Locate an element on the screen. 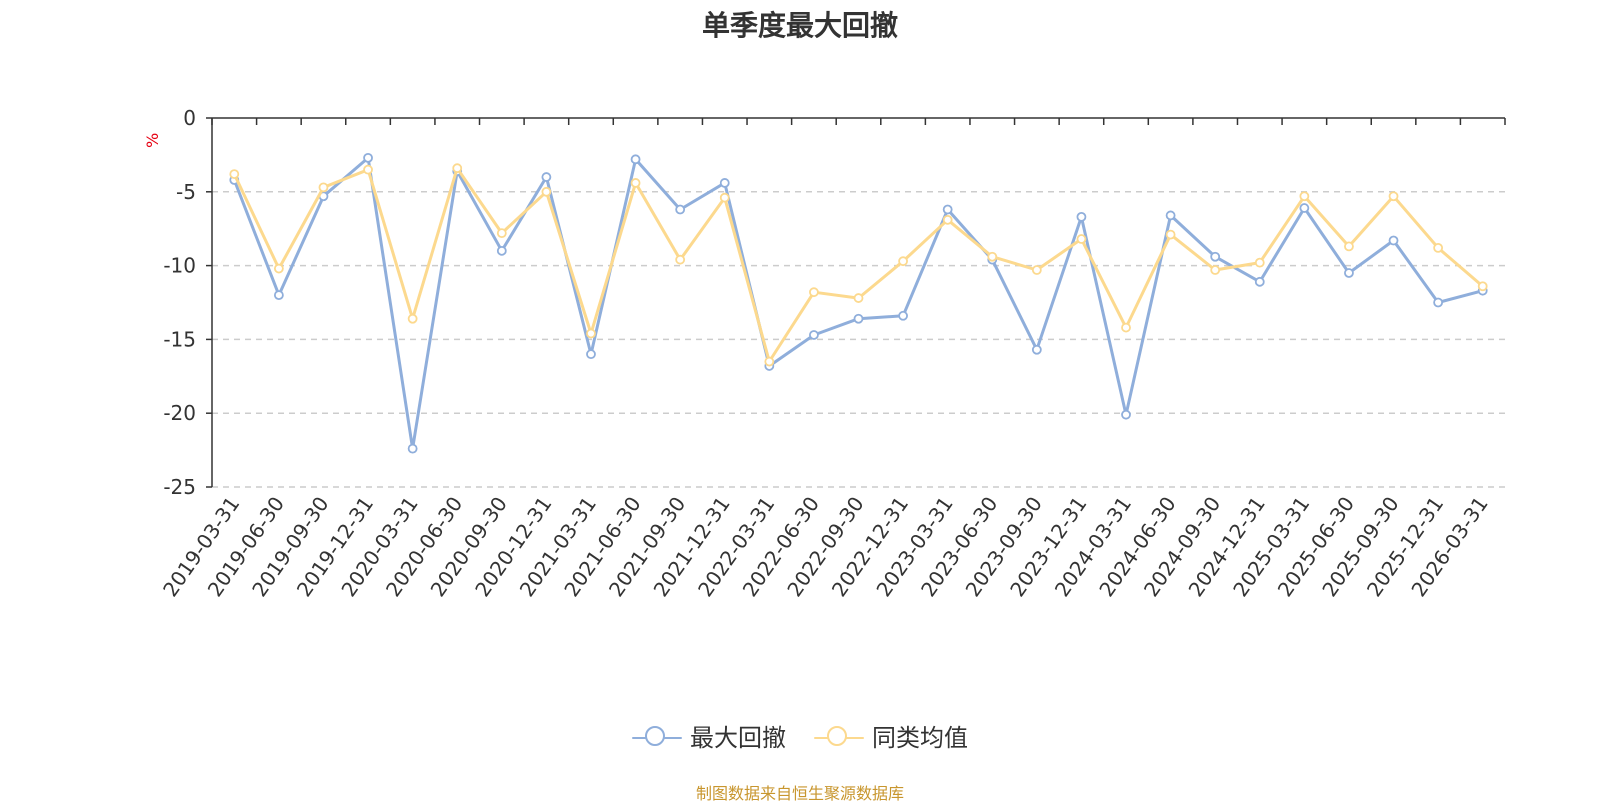 This screenshot has height=804, width=1600. legend-item-drawdown: 最大回撤 is located at coordinates (709, 738).